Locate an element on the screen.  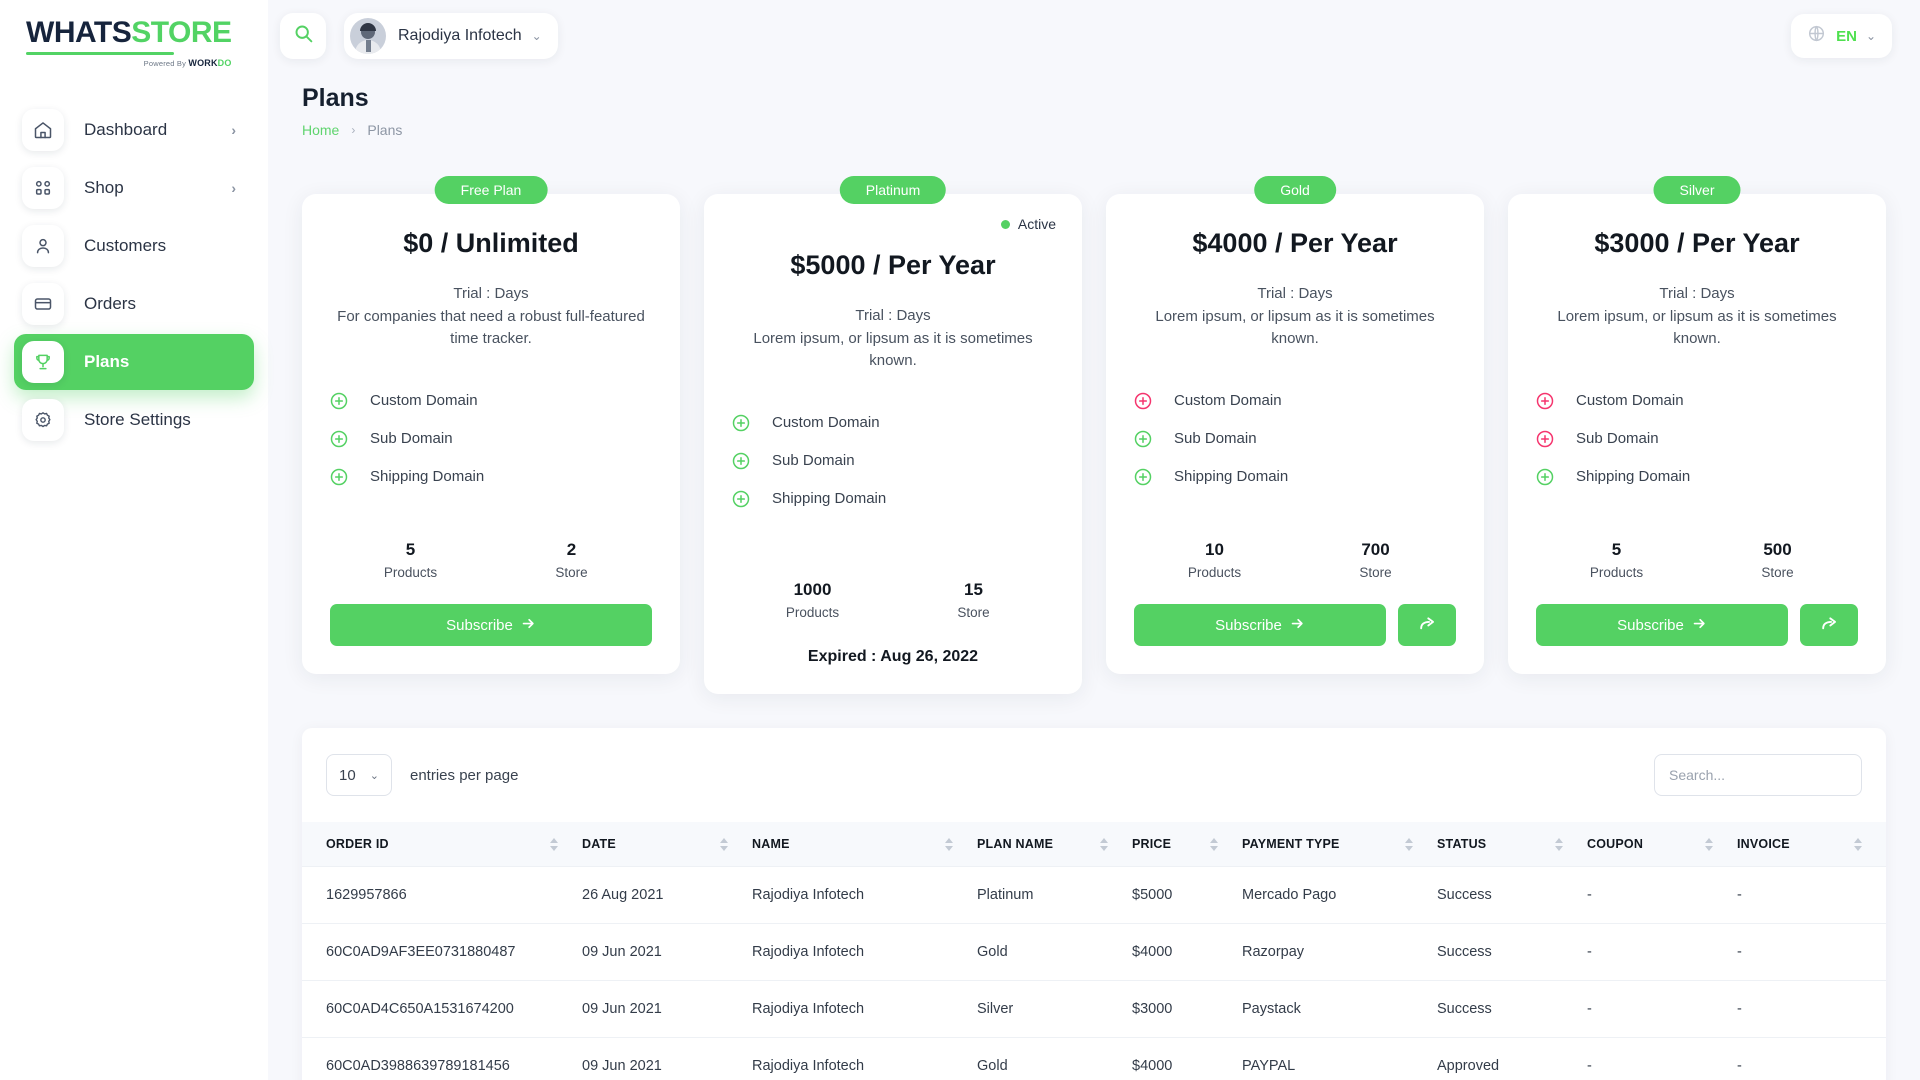
cell-price: $3000 is located at coordinates (1187, 1009).